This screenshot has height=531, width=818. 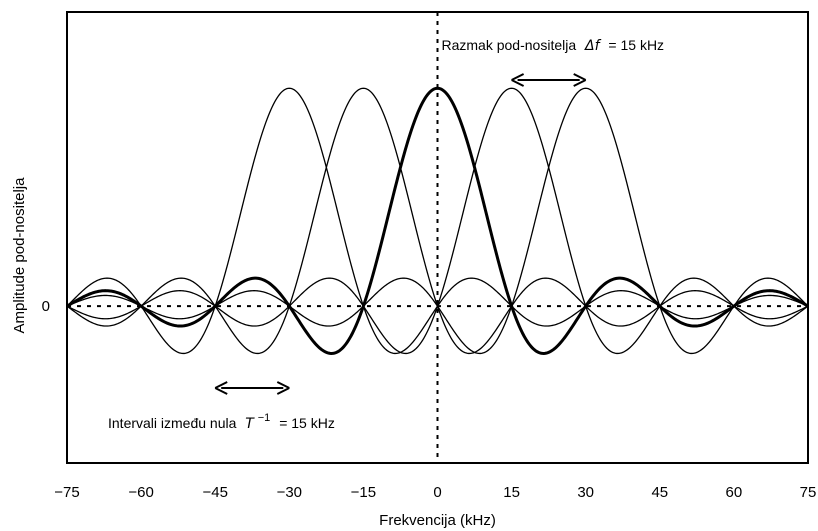 What do you see at coordinates (808, 492) in the screenshot?
I see `x-tick-label: 75` at bounding box center [808, 492].